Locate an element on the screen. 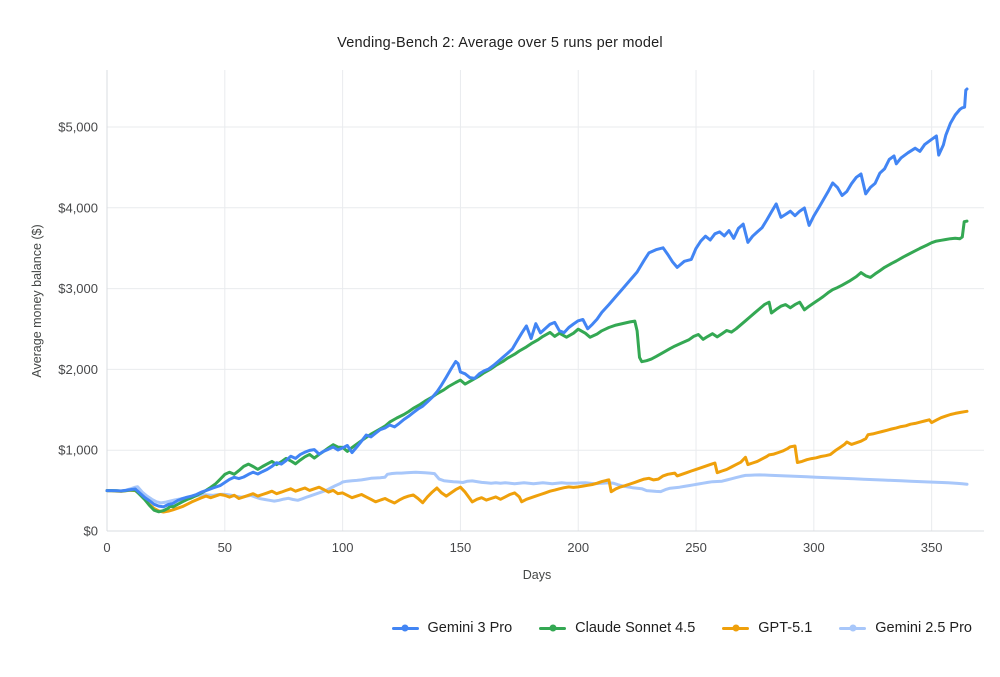 The width and height of the screenshot is (1000, 677). y-tick-label: $2,000 is located at coordinates (78, 369).